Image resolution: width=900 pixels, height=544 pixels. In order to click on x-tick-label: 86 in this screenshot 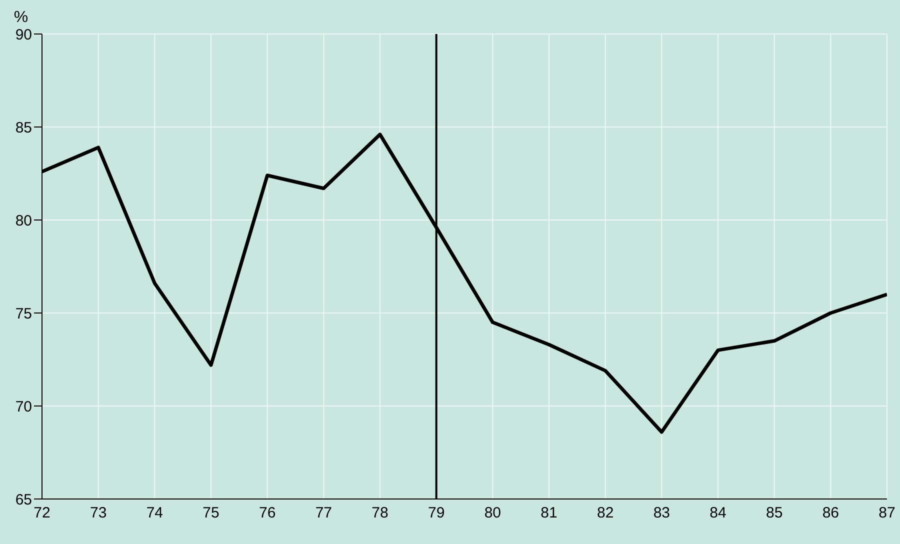, I will do `click(831, 513)`.